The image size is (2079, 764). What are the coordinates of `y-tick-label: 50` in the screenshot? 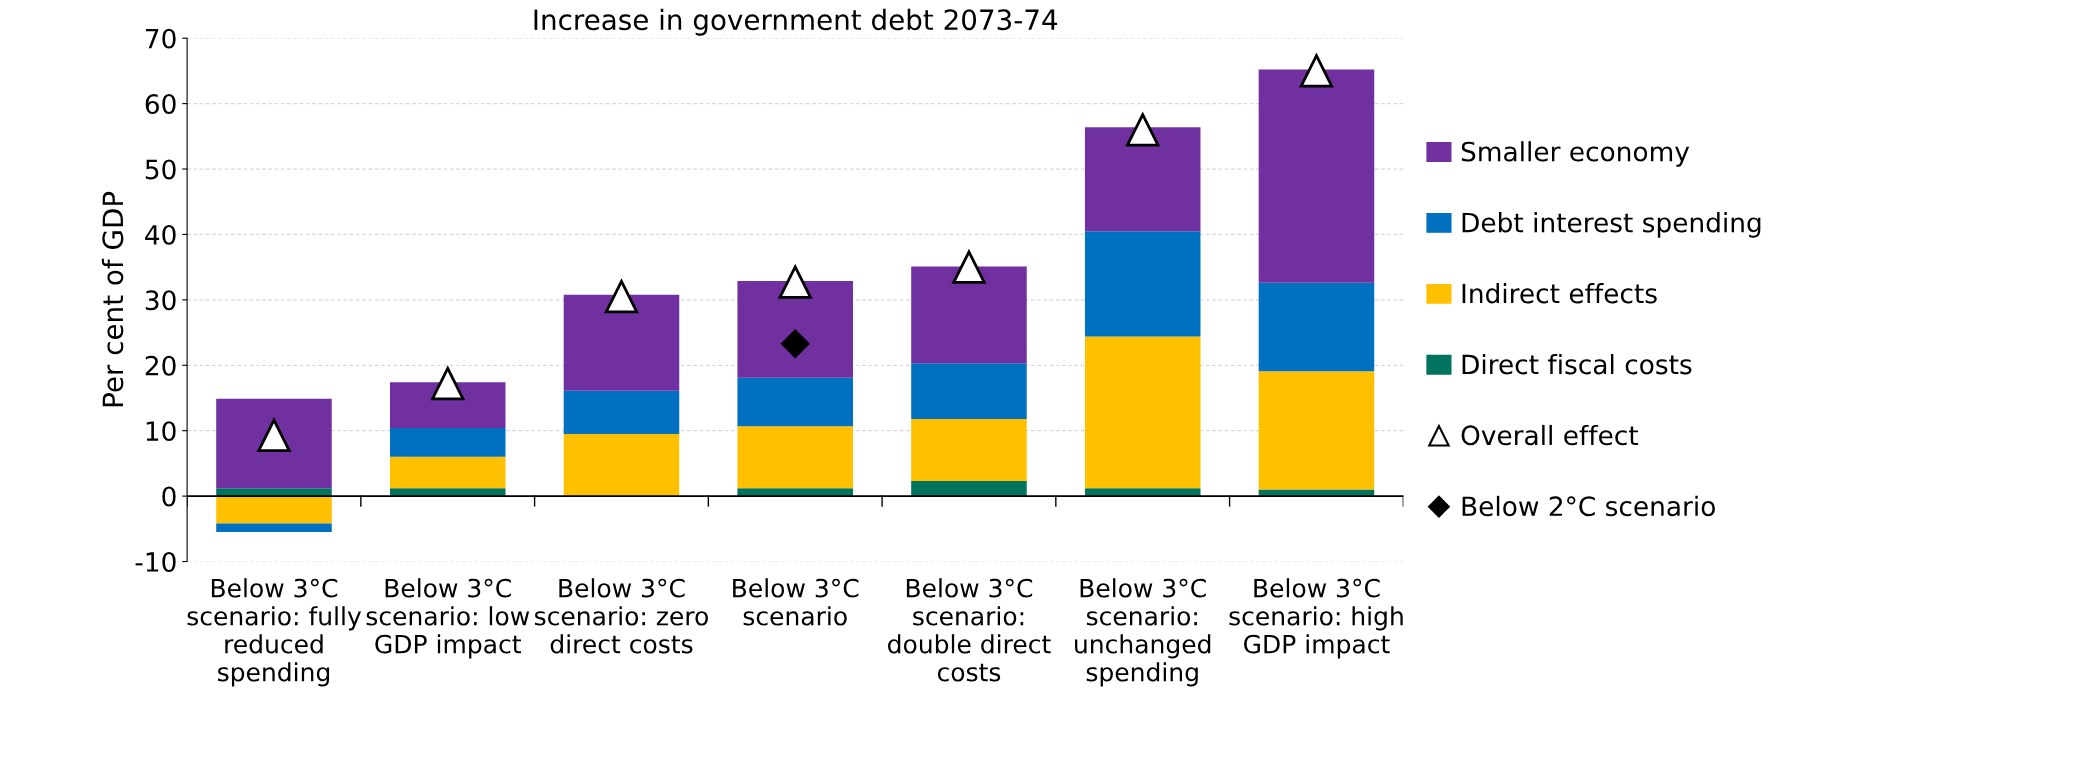 It's located at (160, 169).